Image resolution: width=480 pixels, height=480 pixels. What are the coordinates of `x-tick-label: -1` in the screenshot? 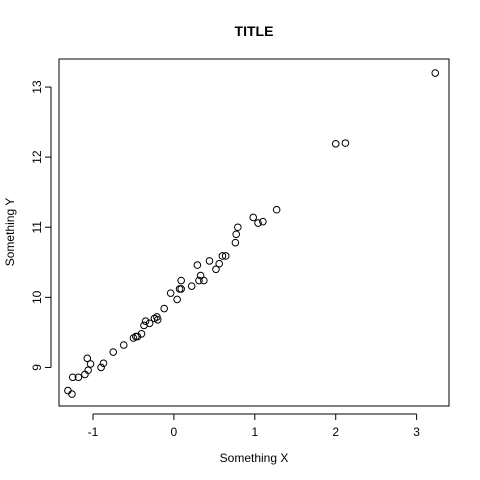 It's located at (93, 432).